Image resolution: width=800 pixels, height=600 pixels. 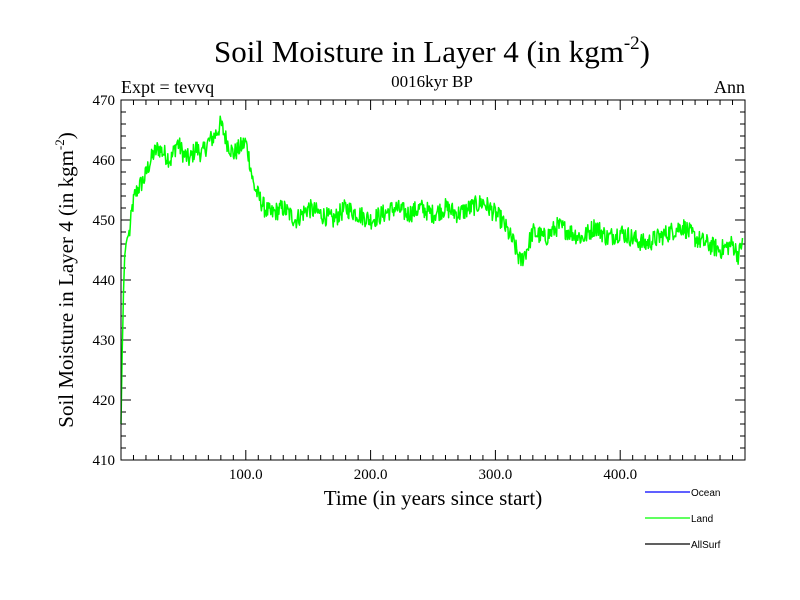 I want to click on legend-label-allsurf: AllSurf, so click(x=706, y=545).